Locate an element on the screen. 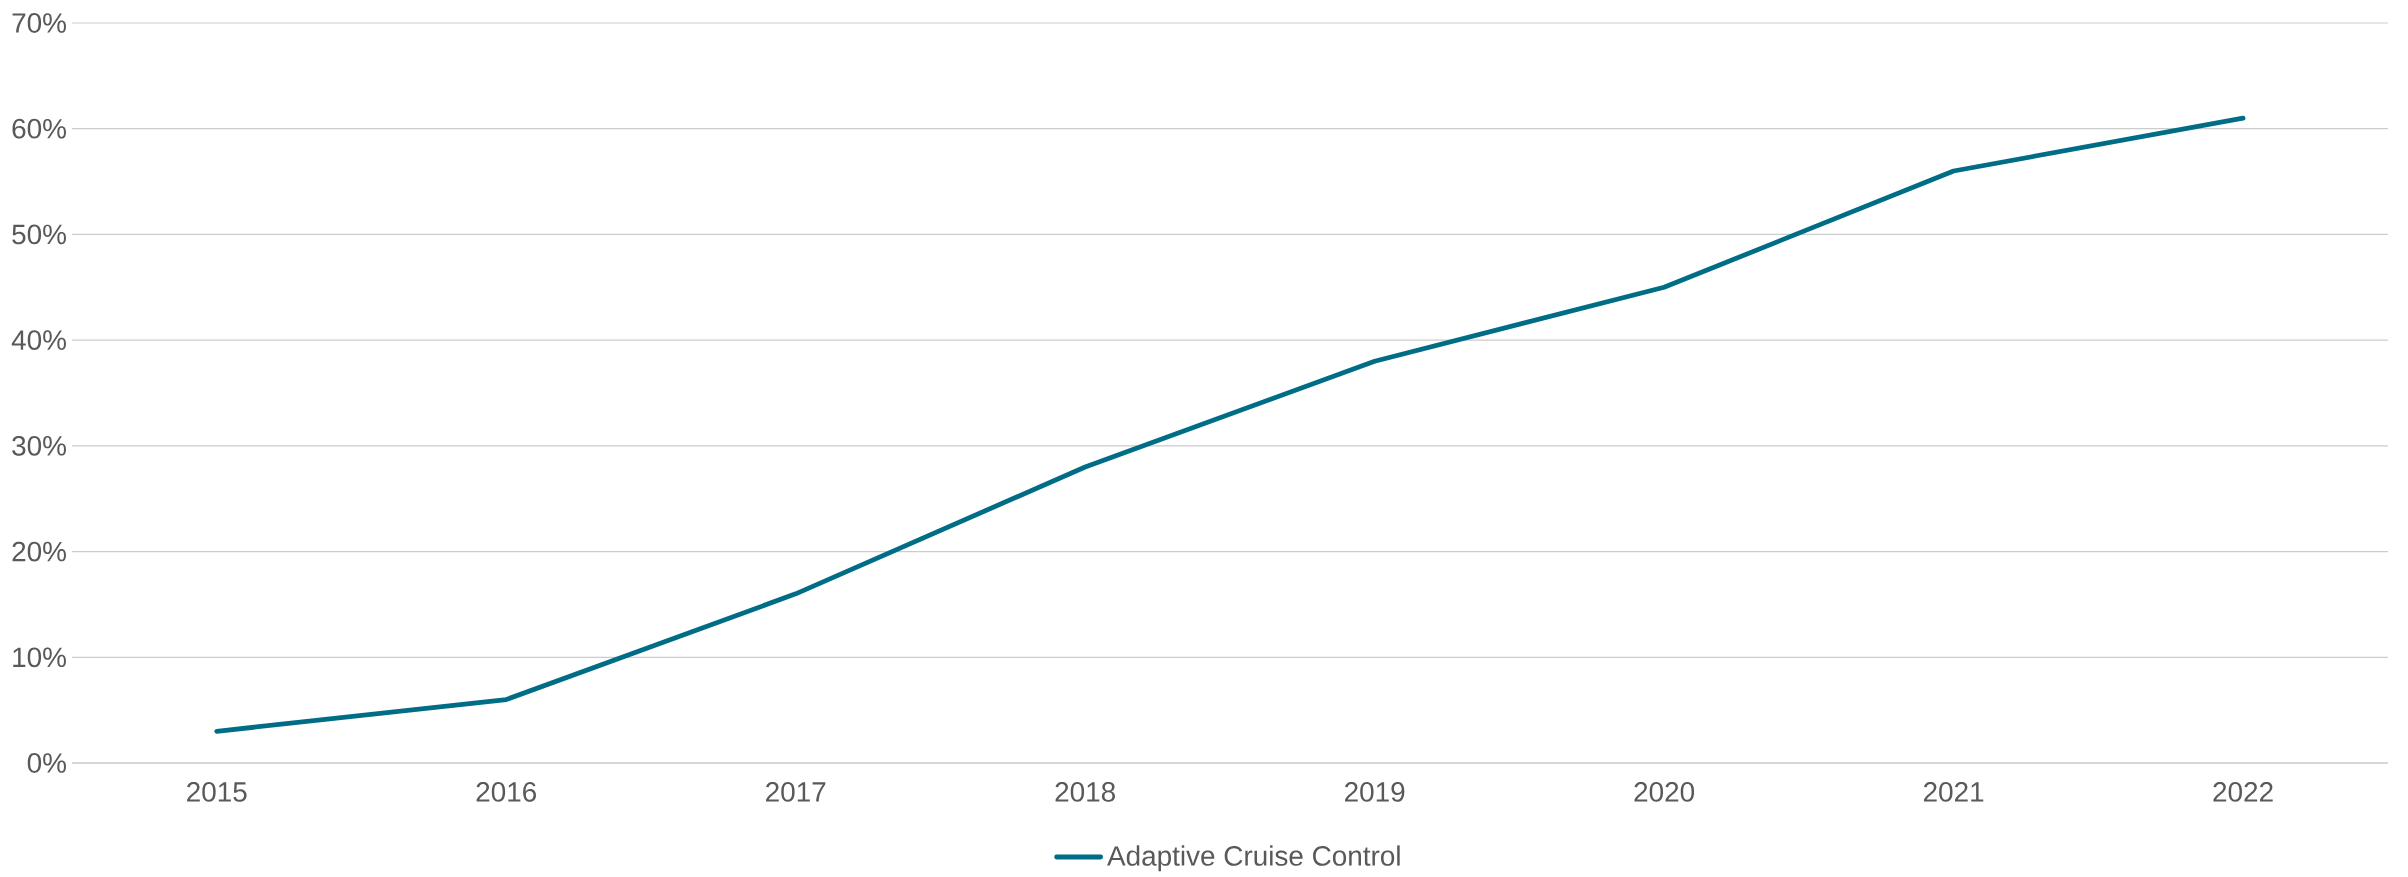 The width and height of the screenshot is (2408, 877). x-tick-label: 2022 is located at coordinates (2243, 792).